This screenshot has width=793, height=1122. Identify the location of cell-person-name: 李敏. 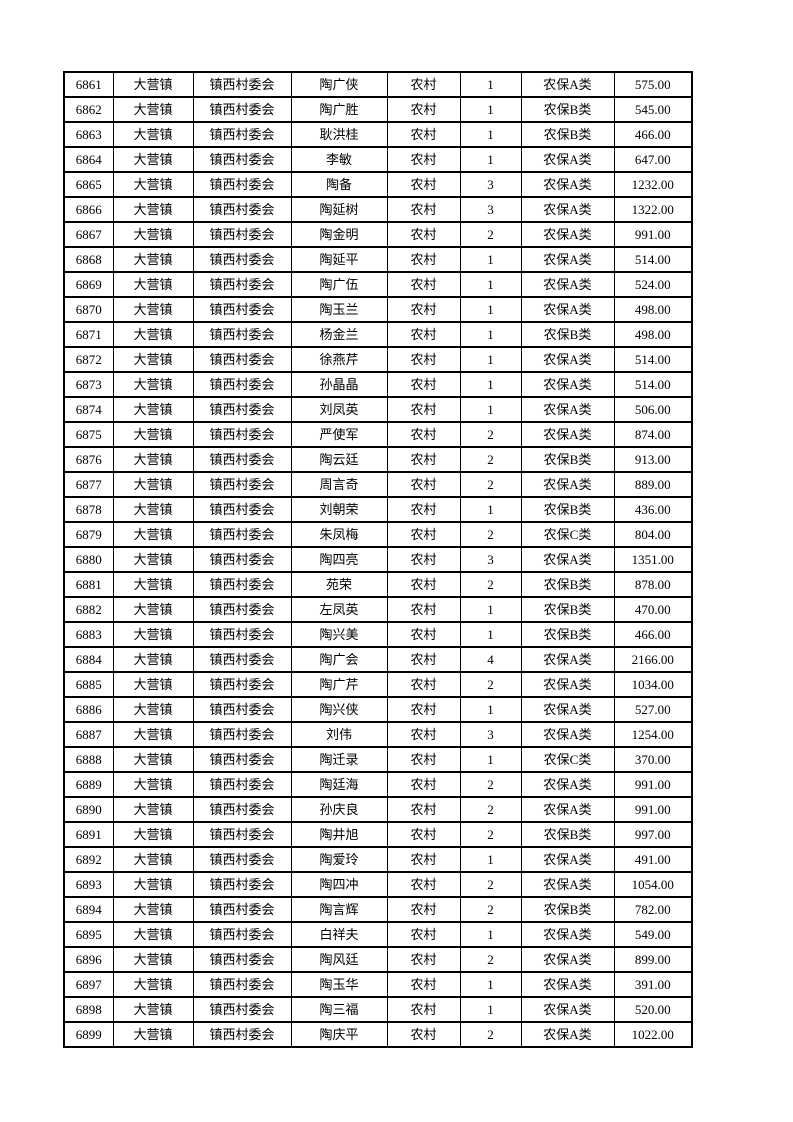
(339, 159).